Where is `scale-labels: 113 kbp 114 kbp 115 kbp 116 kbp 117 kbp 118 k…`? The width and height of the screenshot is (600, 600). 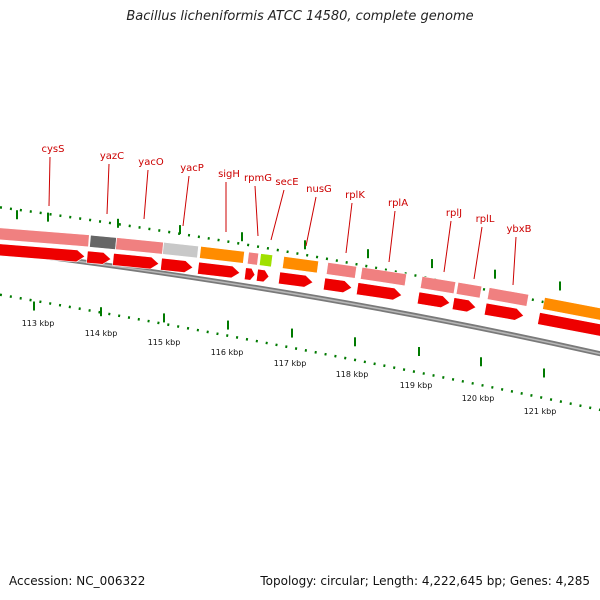 scale-labels: 113 kbp 114 kbp 115 kbp 116 kbp 117 kbp 118 k… is located at coordinates (289, 367).